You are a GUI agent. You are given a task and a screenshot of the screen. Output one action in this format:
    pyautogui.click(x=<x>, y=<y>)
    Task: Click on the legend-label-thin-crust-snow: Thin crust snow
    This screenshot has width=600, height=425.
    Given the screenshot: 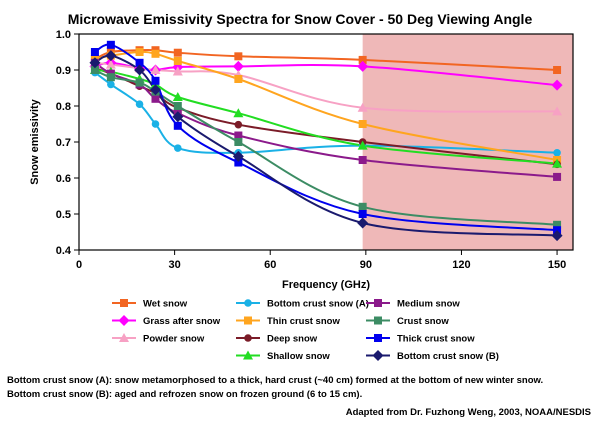 What is the action you would take?
    pyautogui.click(x=303, y=321)
    